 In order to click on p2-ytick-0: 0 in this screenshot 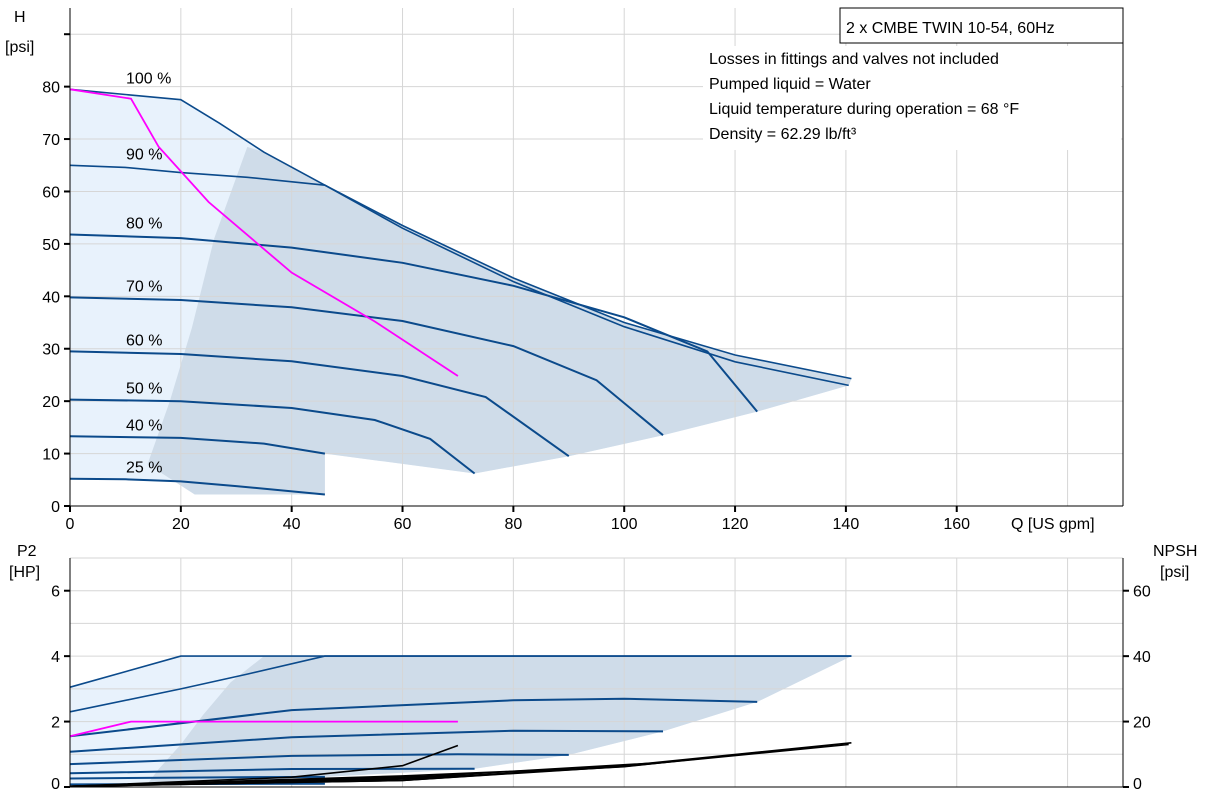, I will do `click(55, 783)`.